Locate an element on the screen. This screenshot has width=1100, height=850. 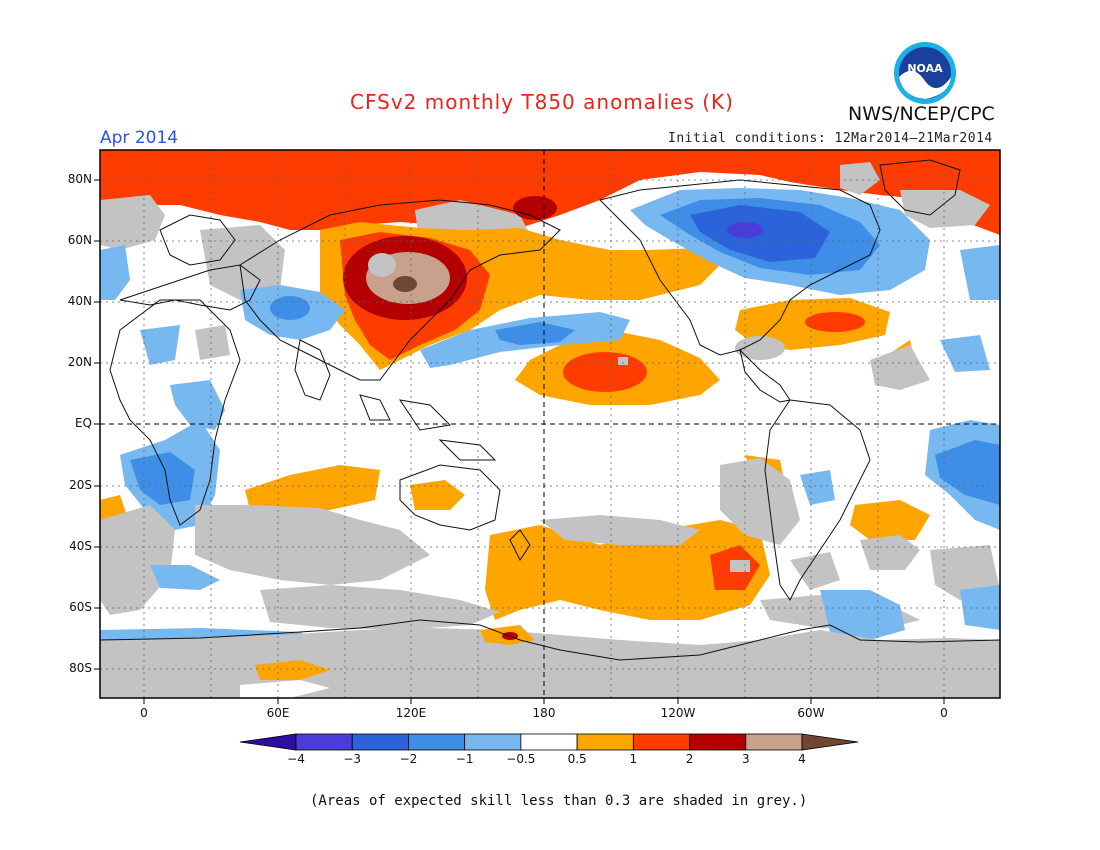
south-america-east-cool is located at coordinates (817, 487).